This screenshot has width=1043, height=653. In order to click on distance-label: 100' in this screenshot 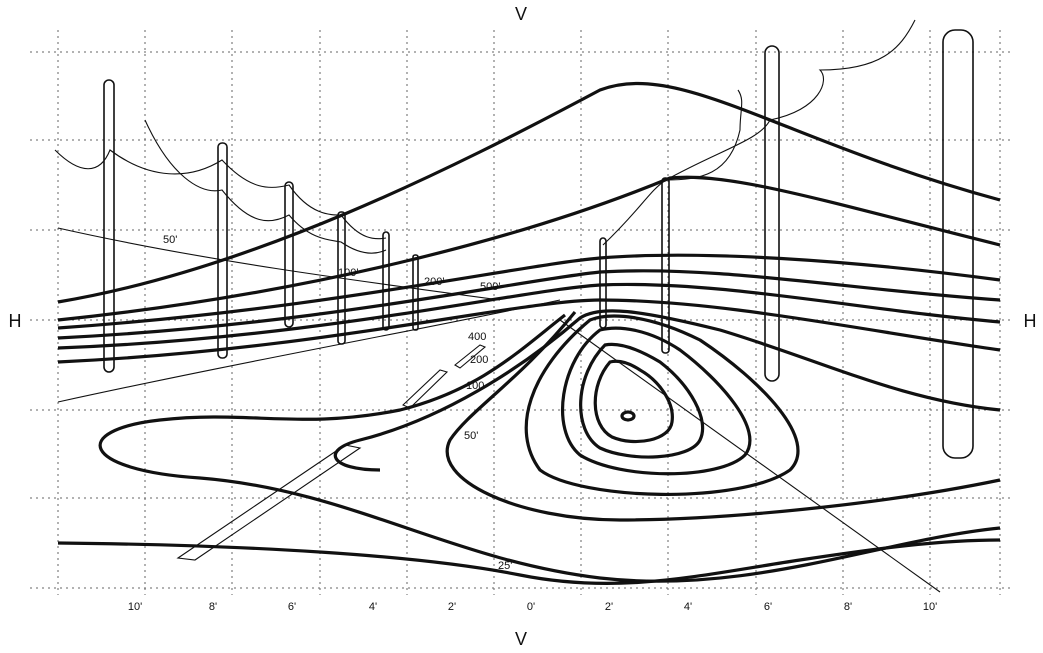, I will do `click(348, 273)`.